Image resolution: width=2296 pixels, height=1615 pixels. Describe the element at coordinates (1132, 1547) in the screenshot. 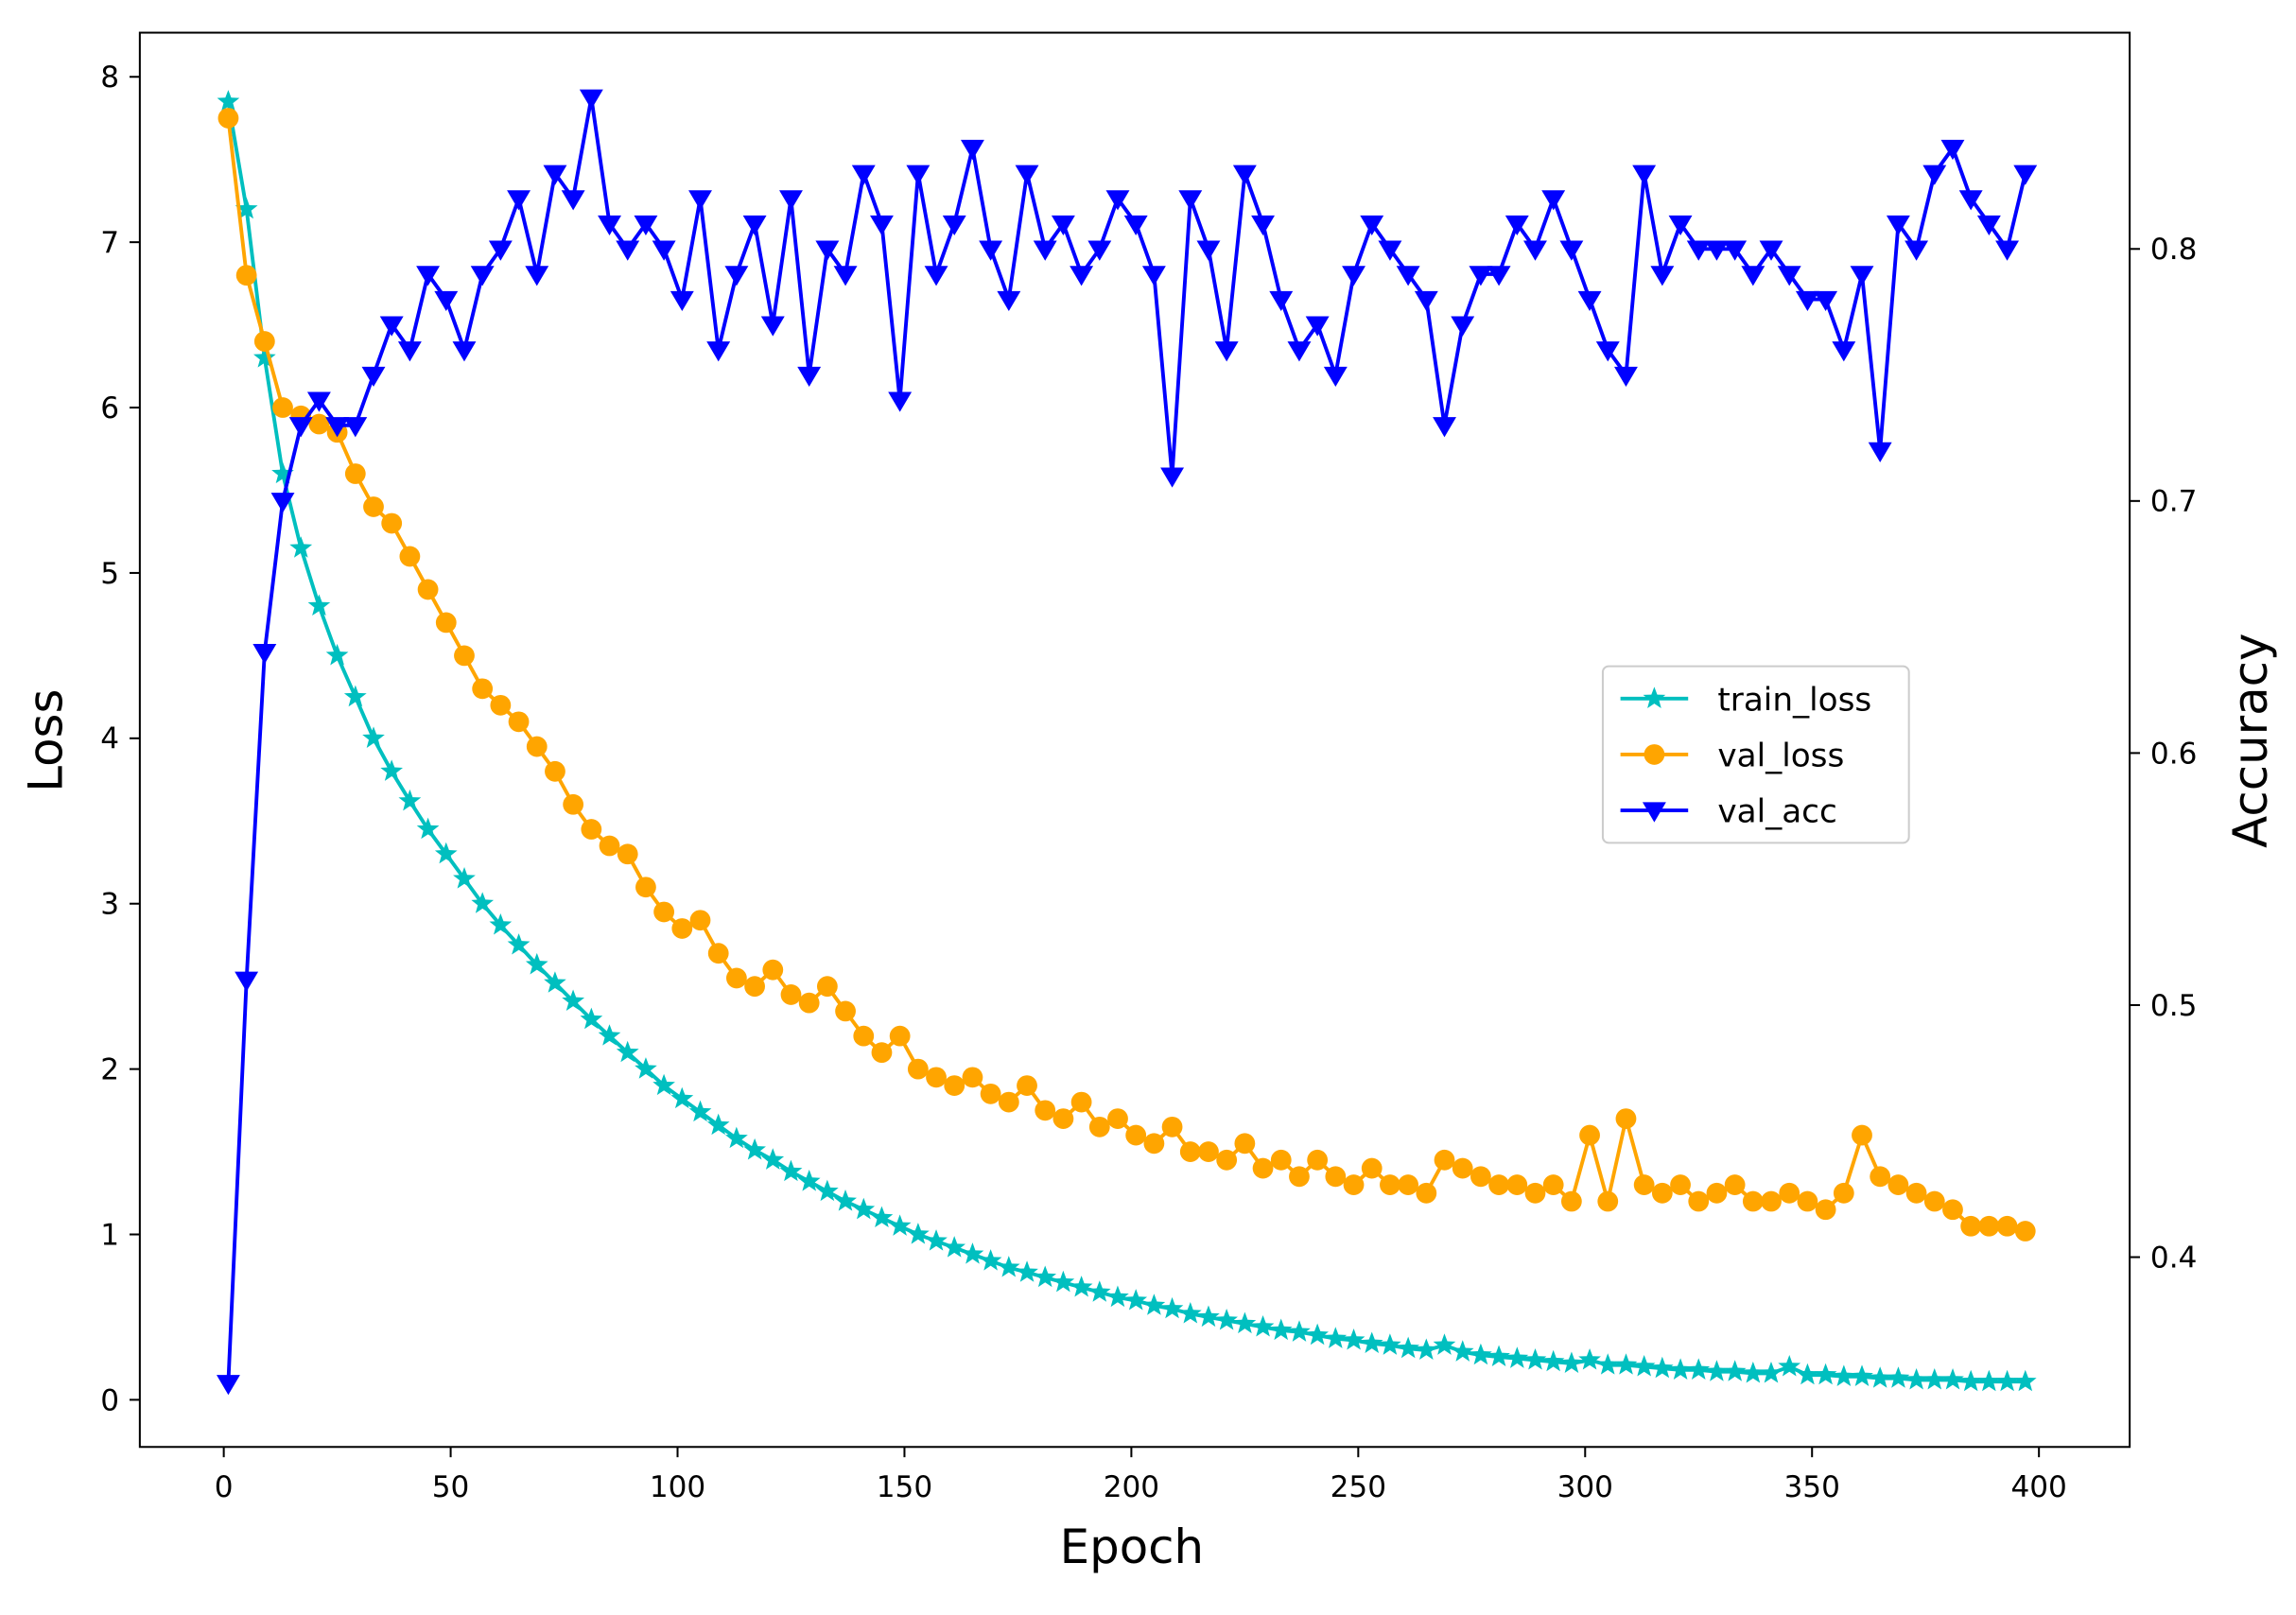

I see `x-axis-label: Epoch` at that location.